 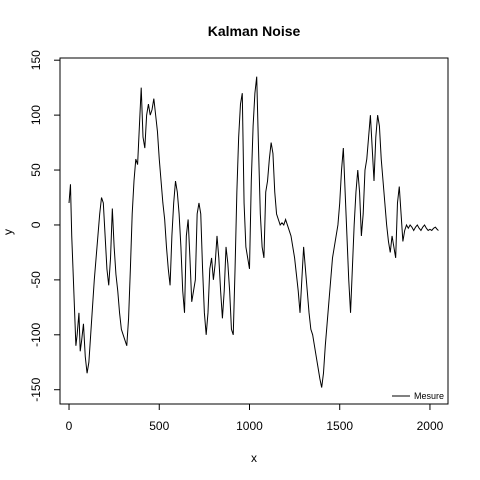 I want to click on y-tick-label: -50, so click(x=36, y=280).